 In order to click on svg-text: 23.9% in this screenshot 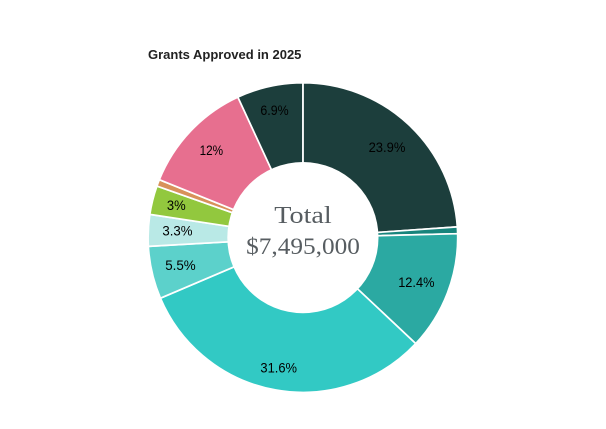, I will do `click(387, 148)`.